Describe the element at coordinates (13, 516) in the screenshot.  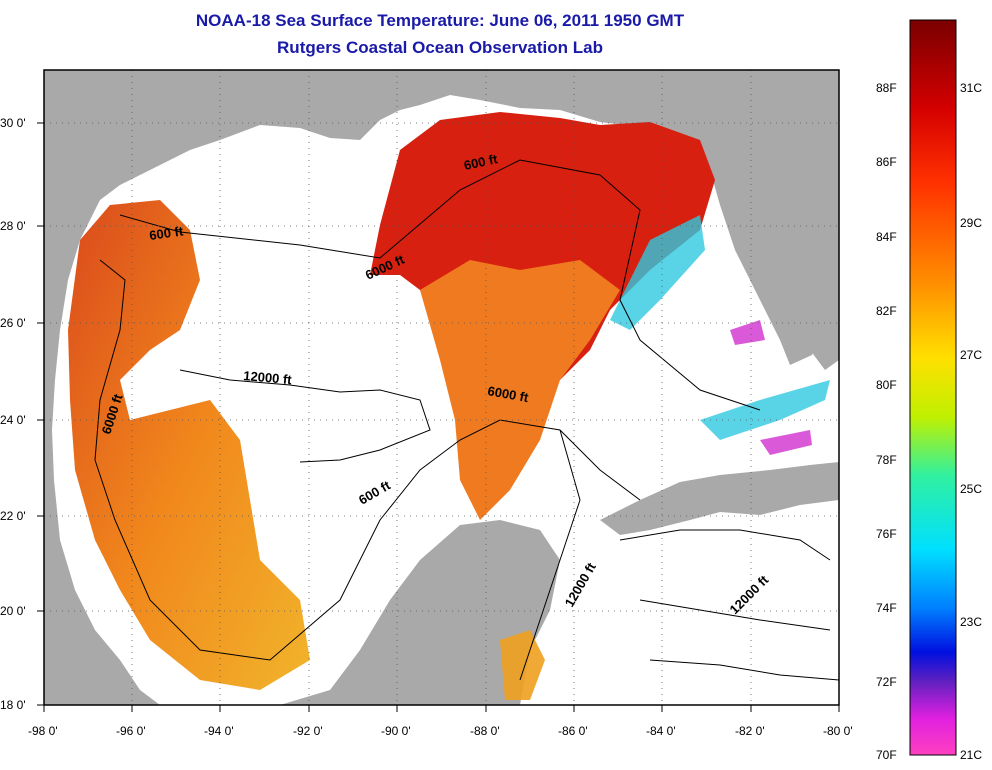
I see `lat-tick-label: 22 0'` at that location.